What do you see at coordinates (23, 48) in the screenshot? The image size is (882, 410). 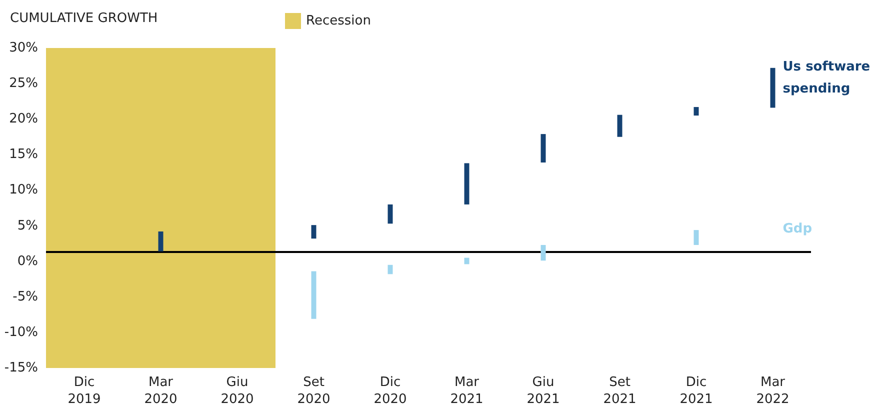 I see `y-tick-label: 30%` at bounding box center [23, 48].